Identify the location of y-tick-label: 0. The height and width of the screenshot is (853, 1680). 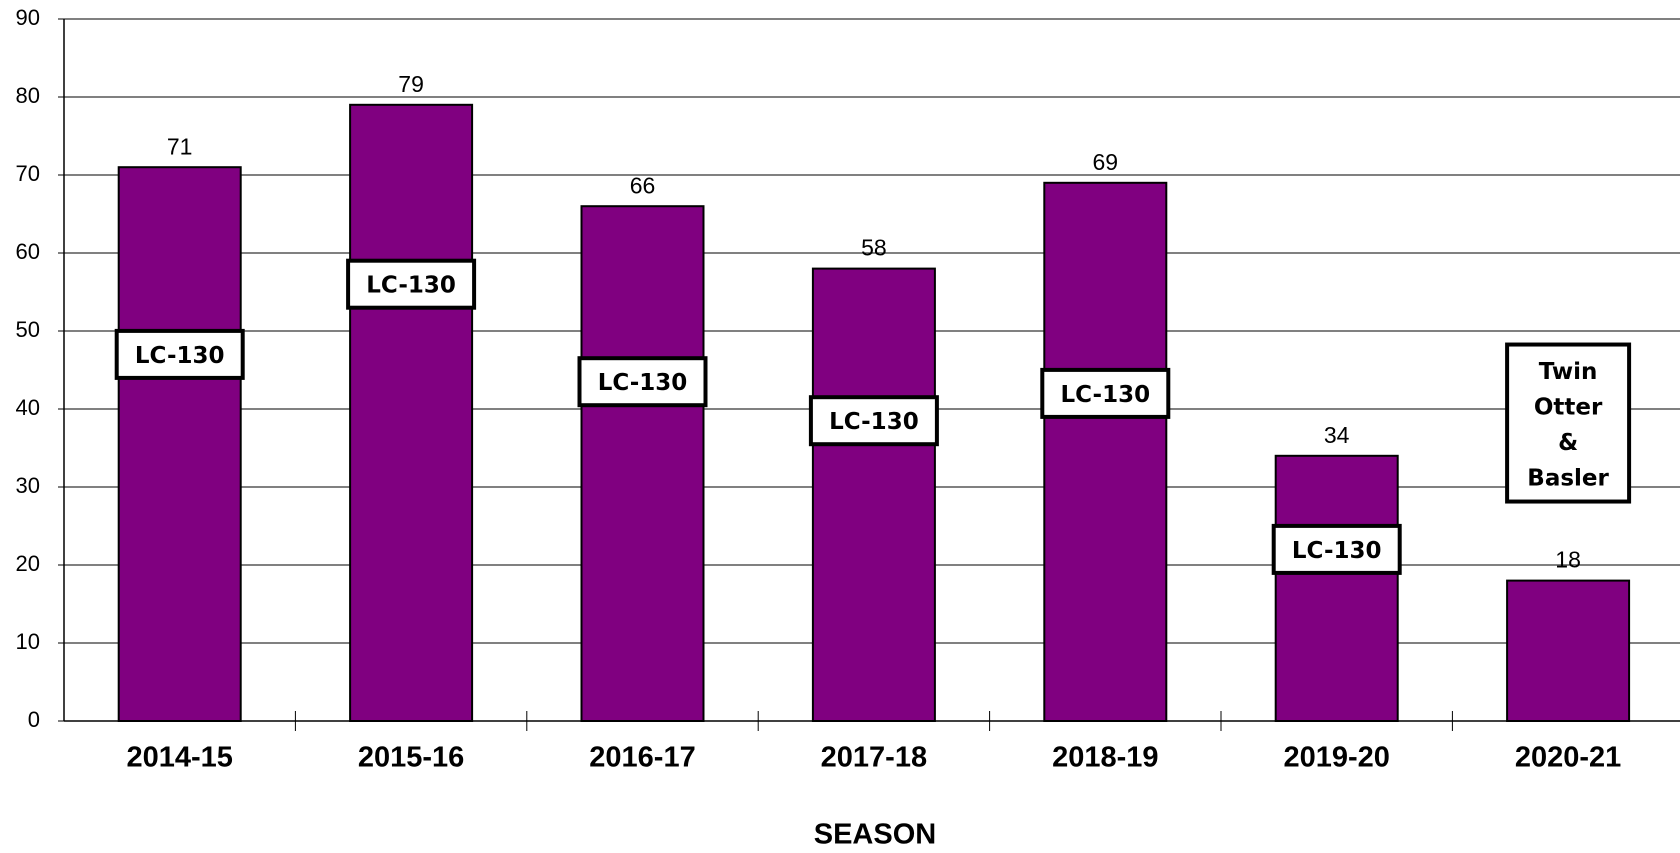
(34, 719).